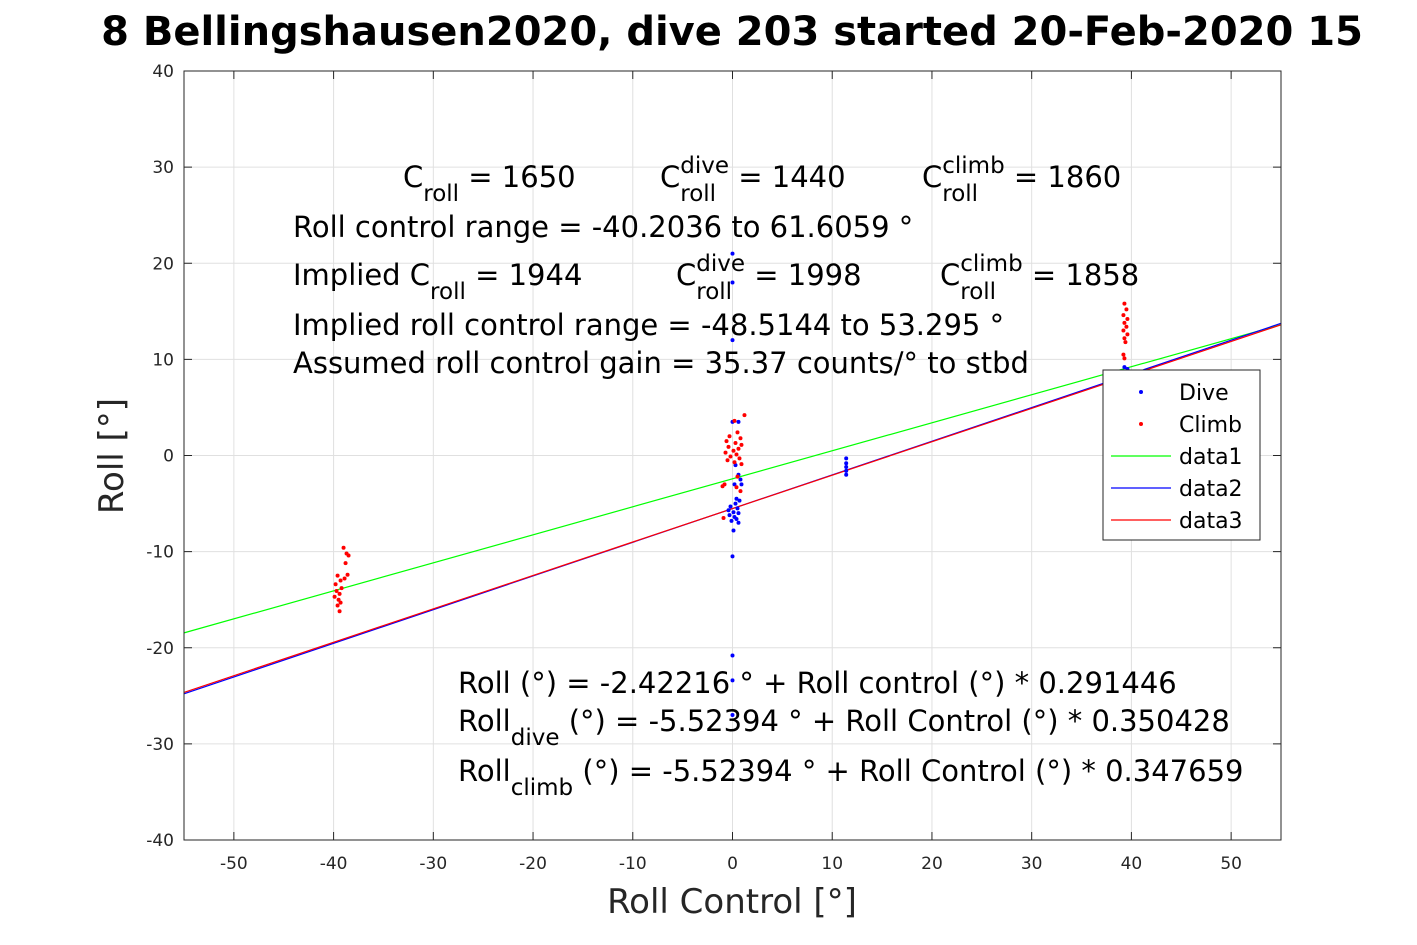  Describe the element at coordinates (1210, 425) in the screenshot. I see `legend-label-Climb: Climb` at that location.